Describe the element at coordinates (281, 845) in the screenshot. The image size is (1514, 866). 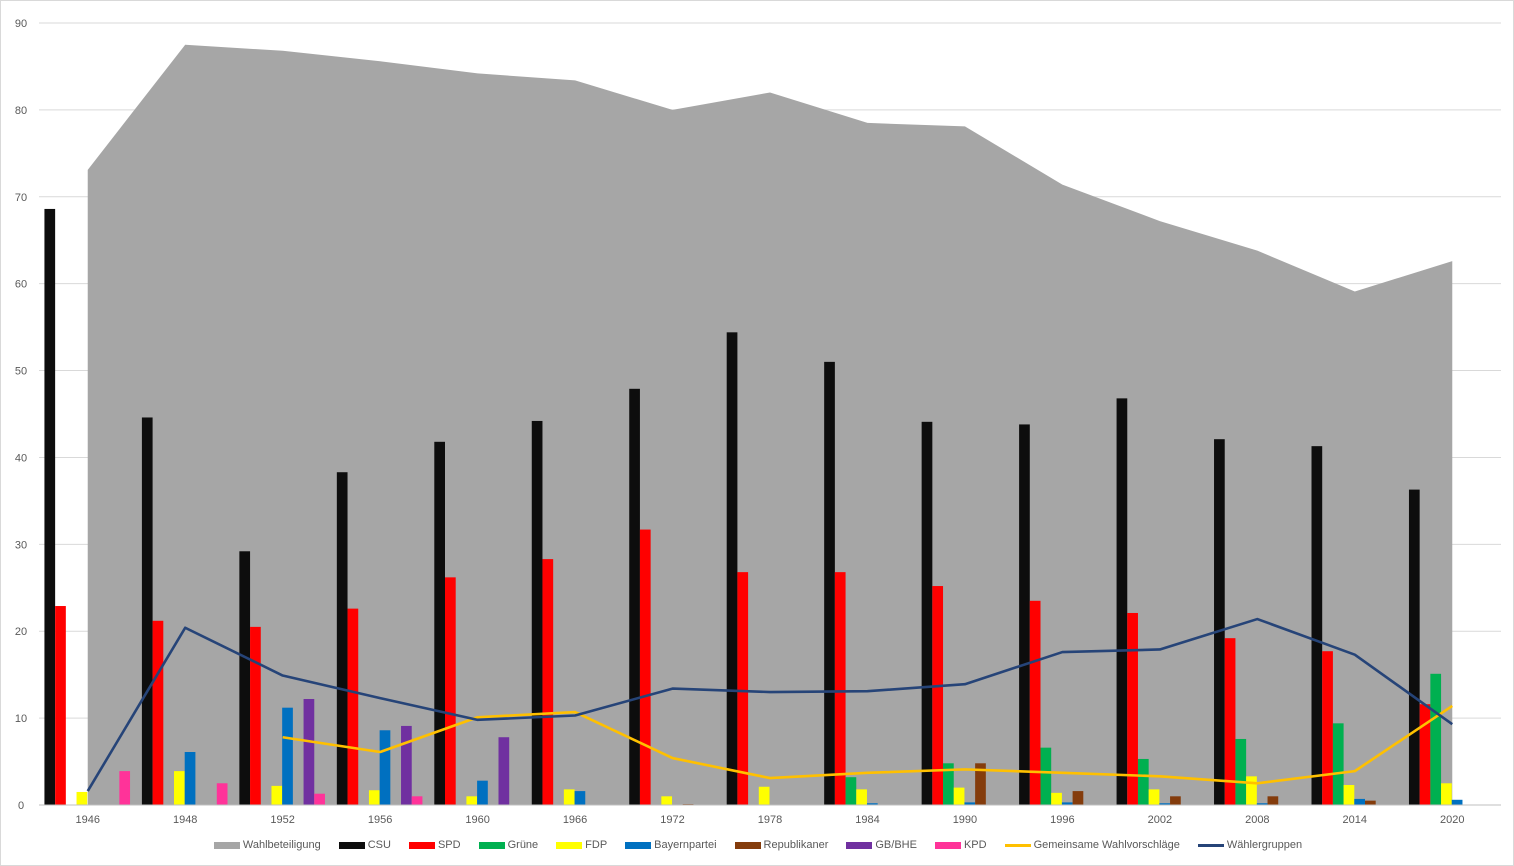
I see `legend-label: Wahlbeteiligung` at that location.